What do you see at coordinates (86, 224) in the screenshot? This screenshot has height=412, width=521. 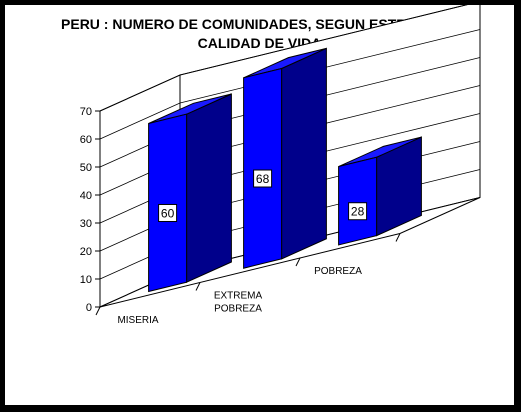 I see `y-tick-label: 30` at bounding box center [86, 224].